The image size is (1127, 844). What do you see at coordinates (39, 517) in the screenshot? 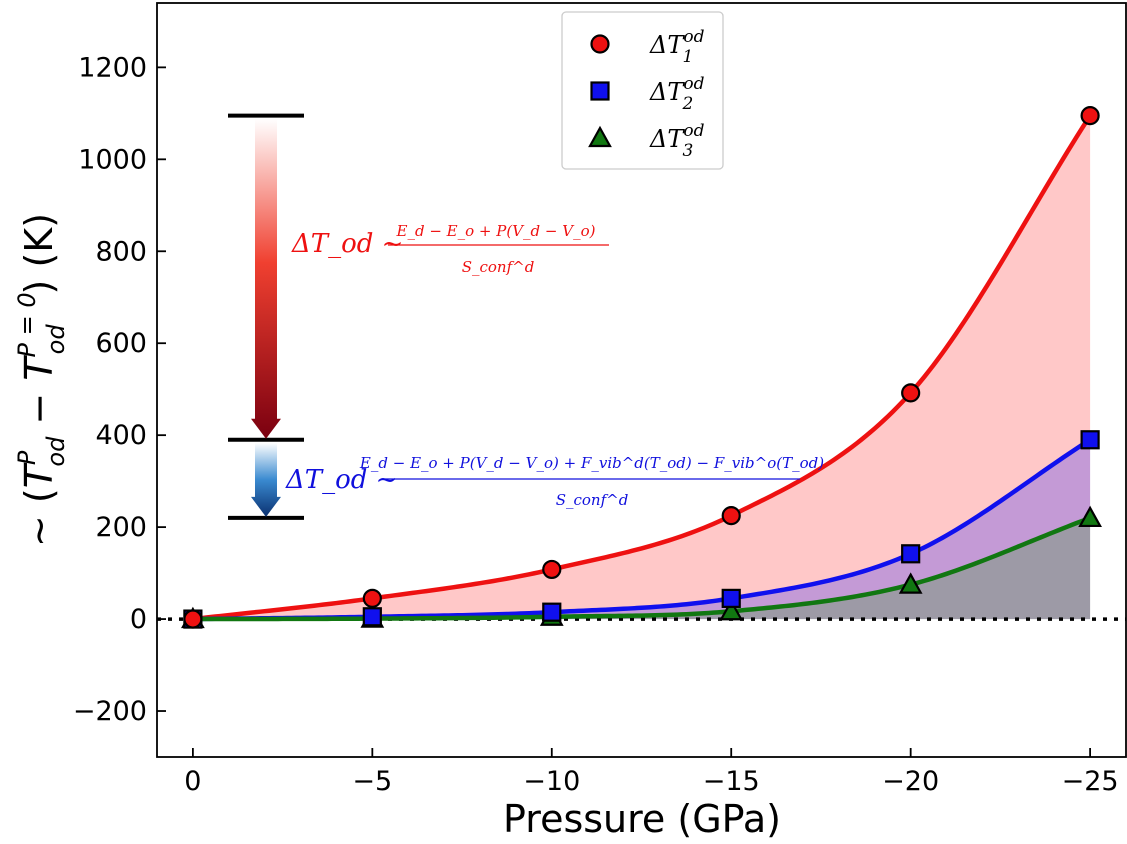
I see `y-title-prefix: ~ (` at bounding box center [39, 517].